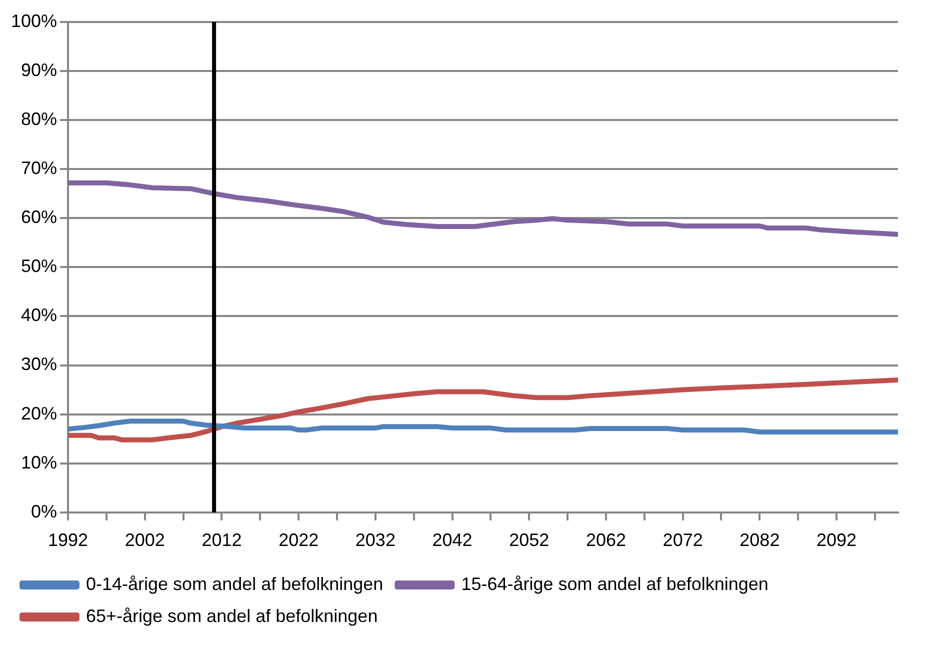 Image resolution: width=949 pixels, height=646 pixels. I want to click on x-tick-label: 1992, so click(68, 540).